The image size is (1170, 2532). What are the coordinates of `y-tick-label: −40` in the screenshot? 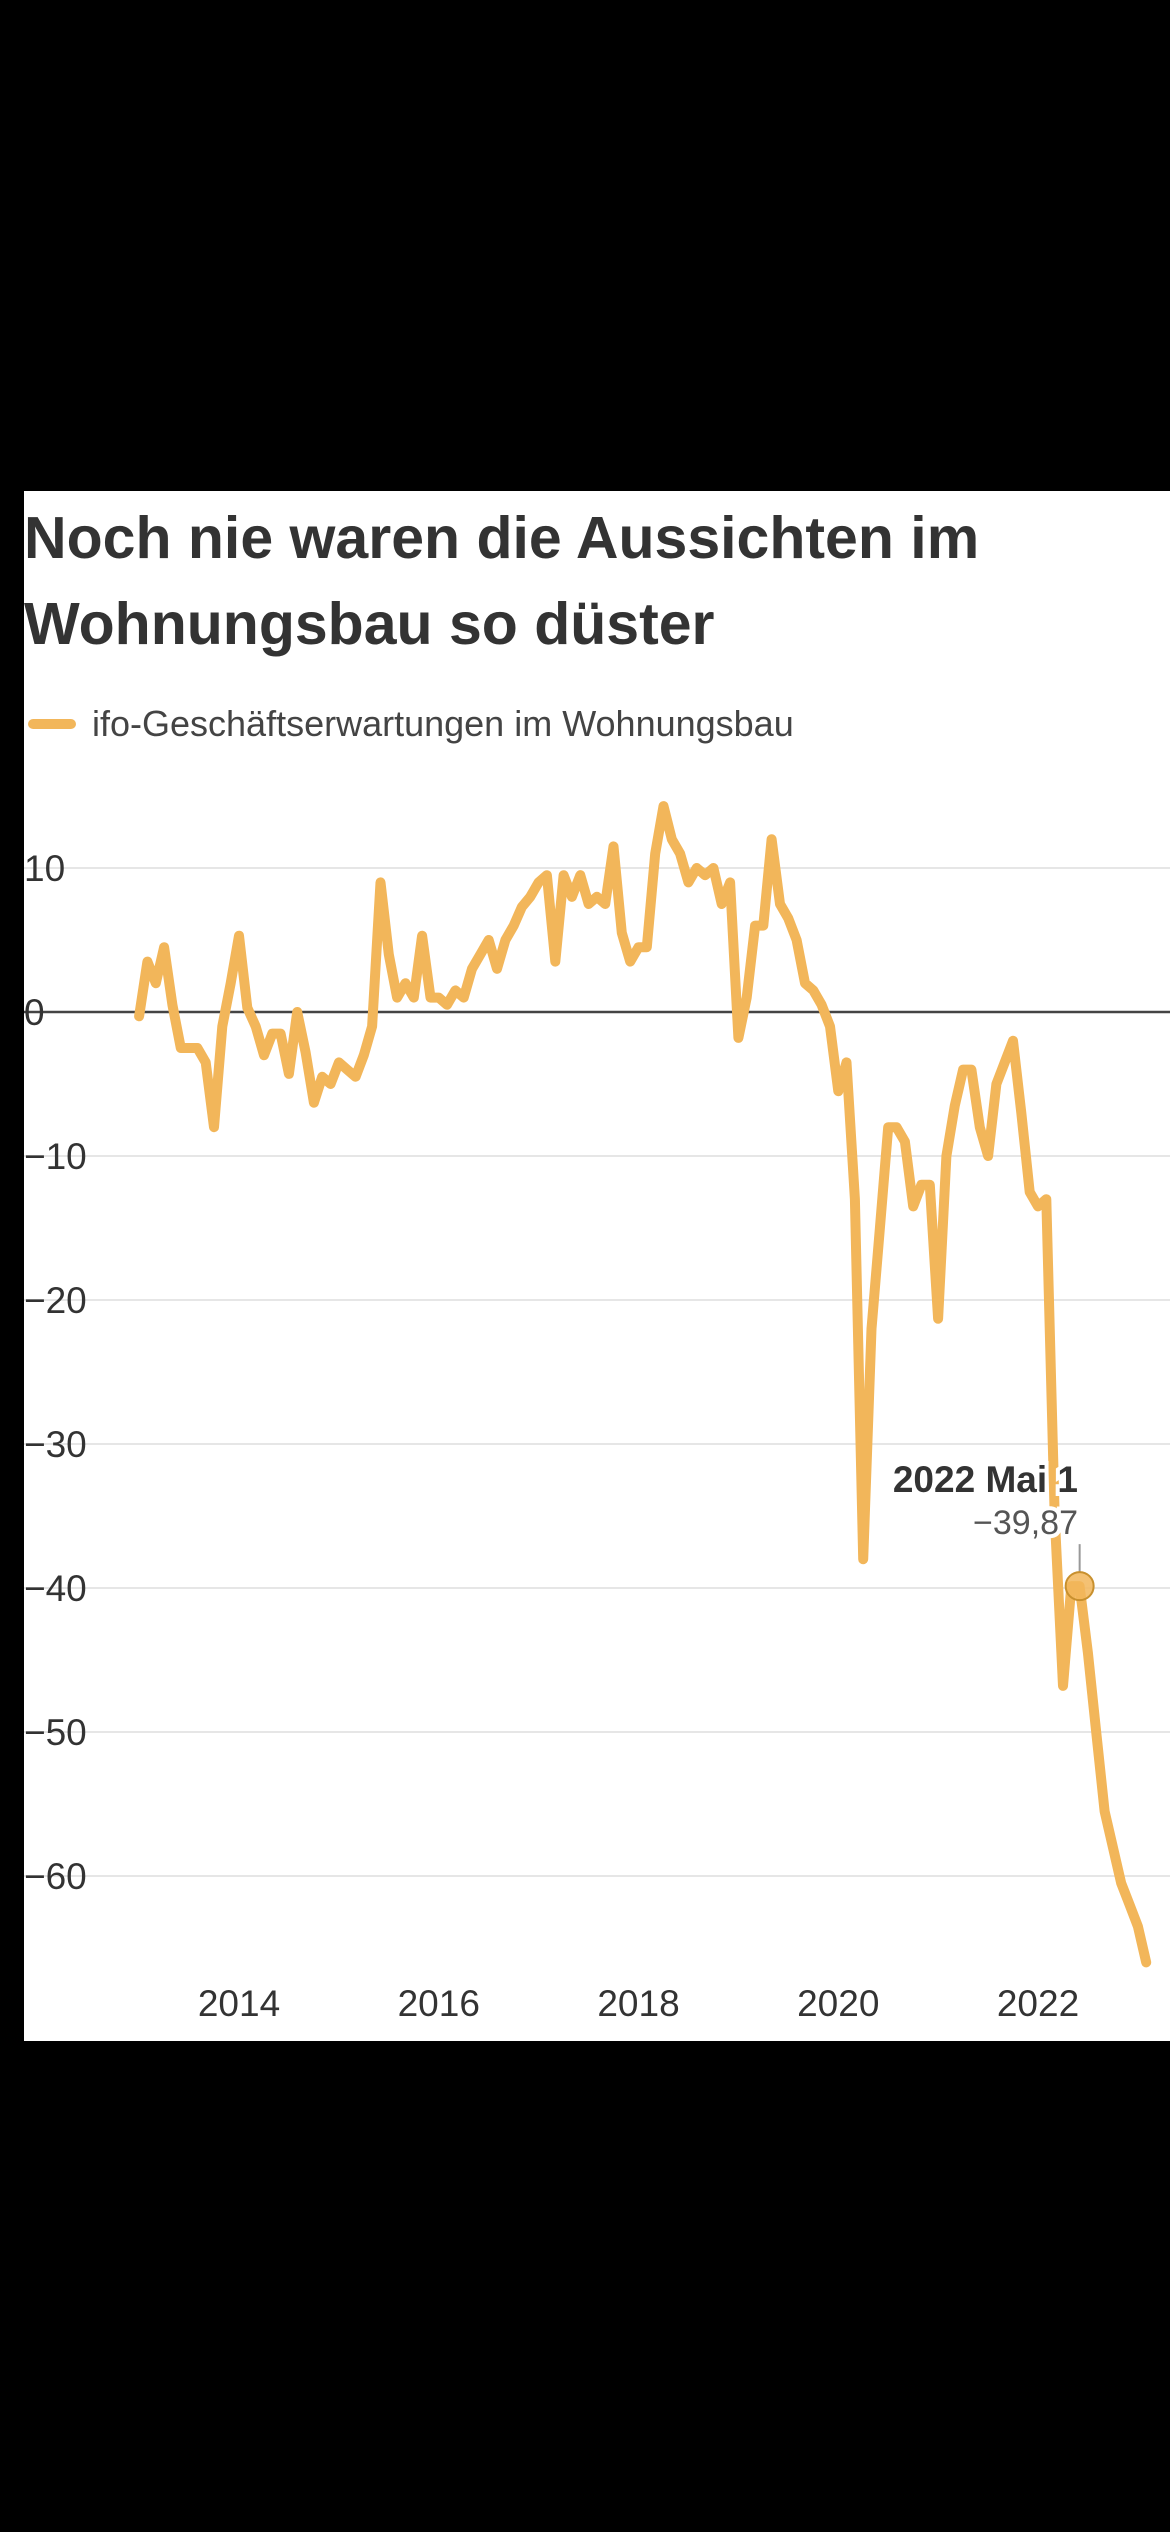 It's located at (55, 1588).